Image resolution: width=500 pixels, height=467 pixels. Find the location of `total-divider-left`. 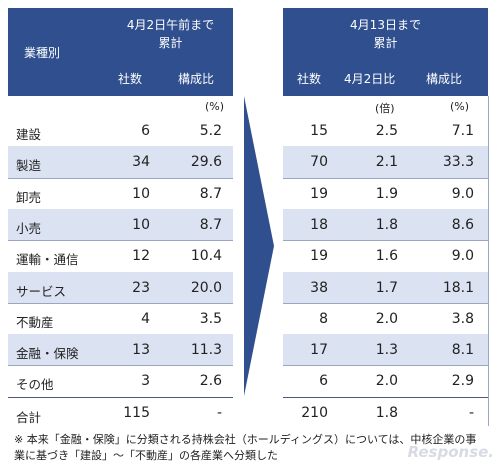

total-divider-left is located at coordinates (120, 397).